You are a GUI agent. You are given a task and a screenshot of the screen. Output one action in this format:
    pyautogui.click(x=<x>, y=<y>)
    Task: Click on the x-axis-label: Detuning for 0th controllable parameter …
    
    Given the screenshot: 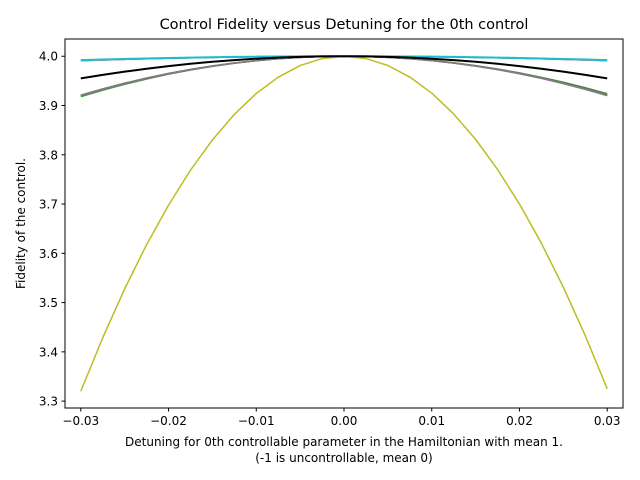 What is the action you would take?
    pyautogui.click(x=344, y=442)
    